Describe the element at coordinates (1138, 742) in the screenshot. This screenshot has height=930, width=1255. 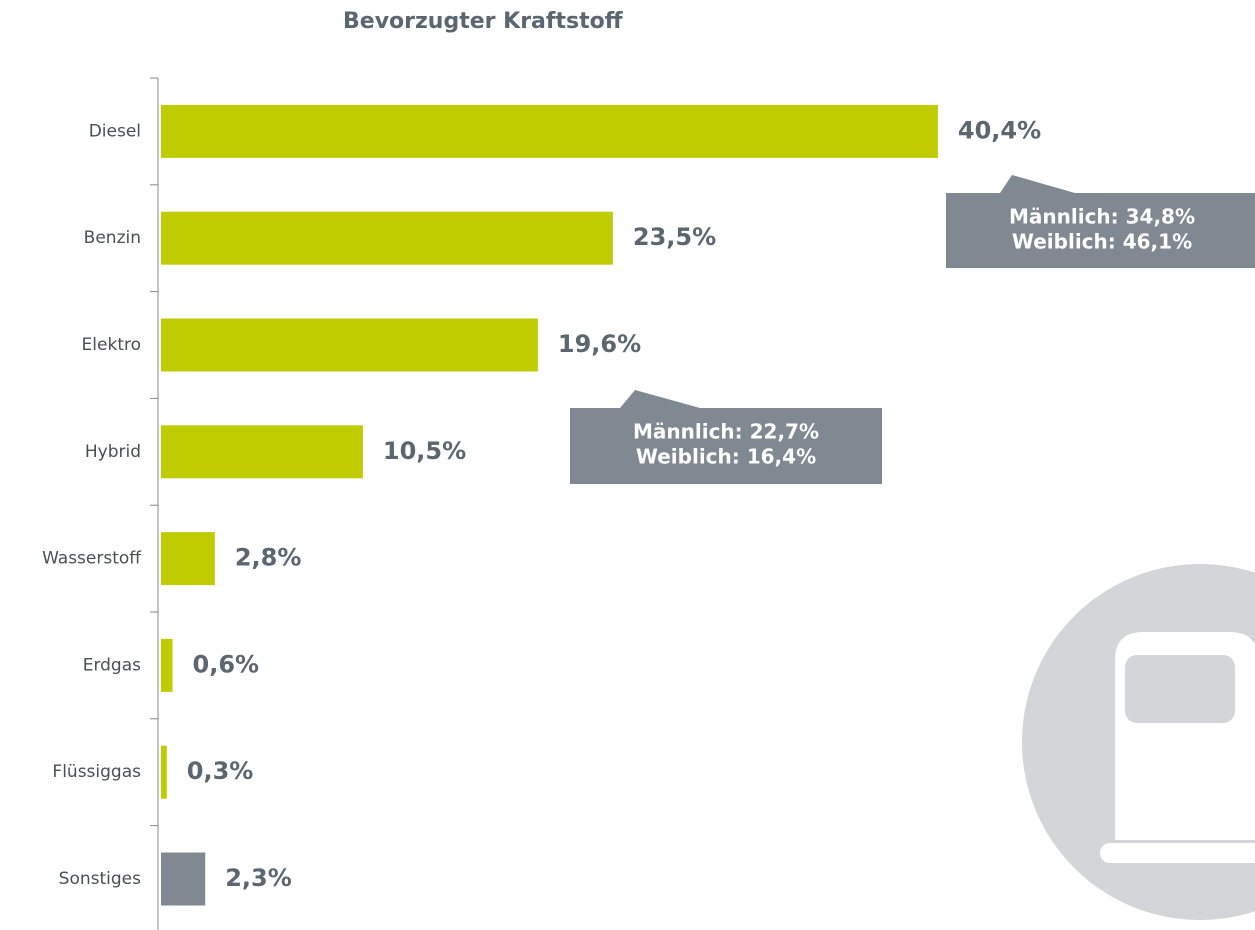
I see `fuel-icon` at that location.